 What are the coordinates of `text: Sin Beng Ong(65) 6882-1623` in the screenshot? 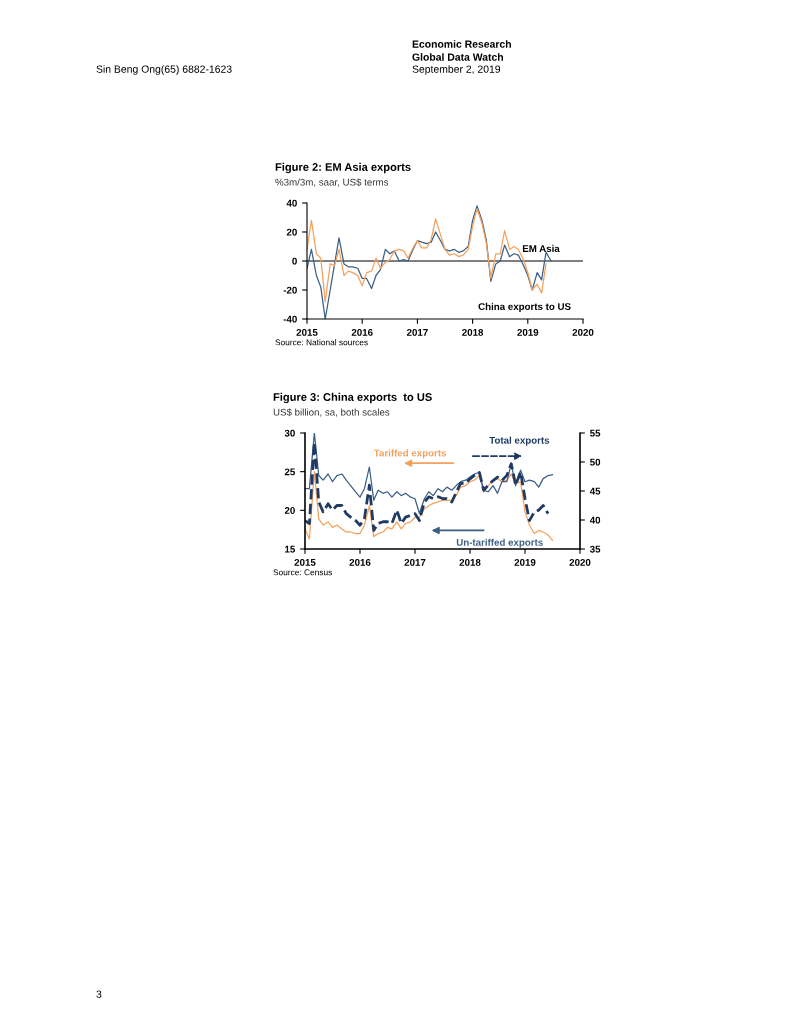 It's located at (164, 70).